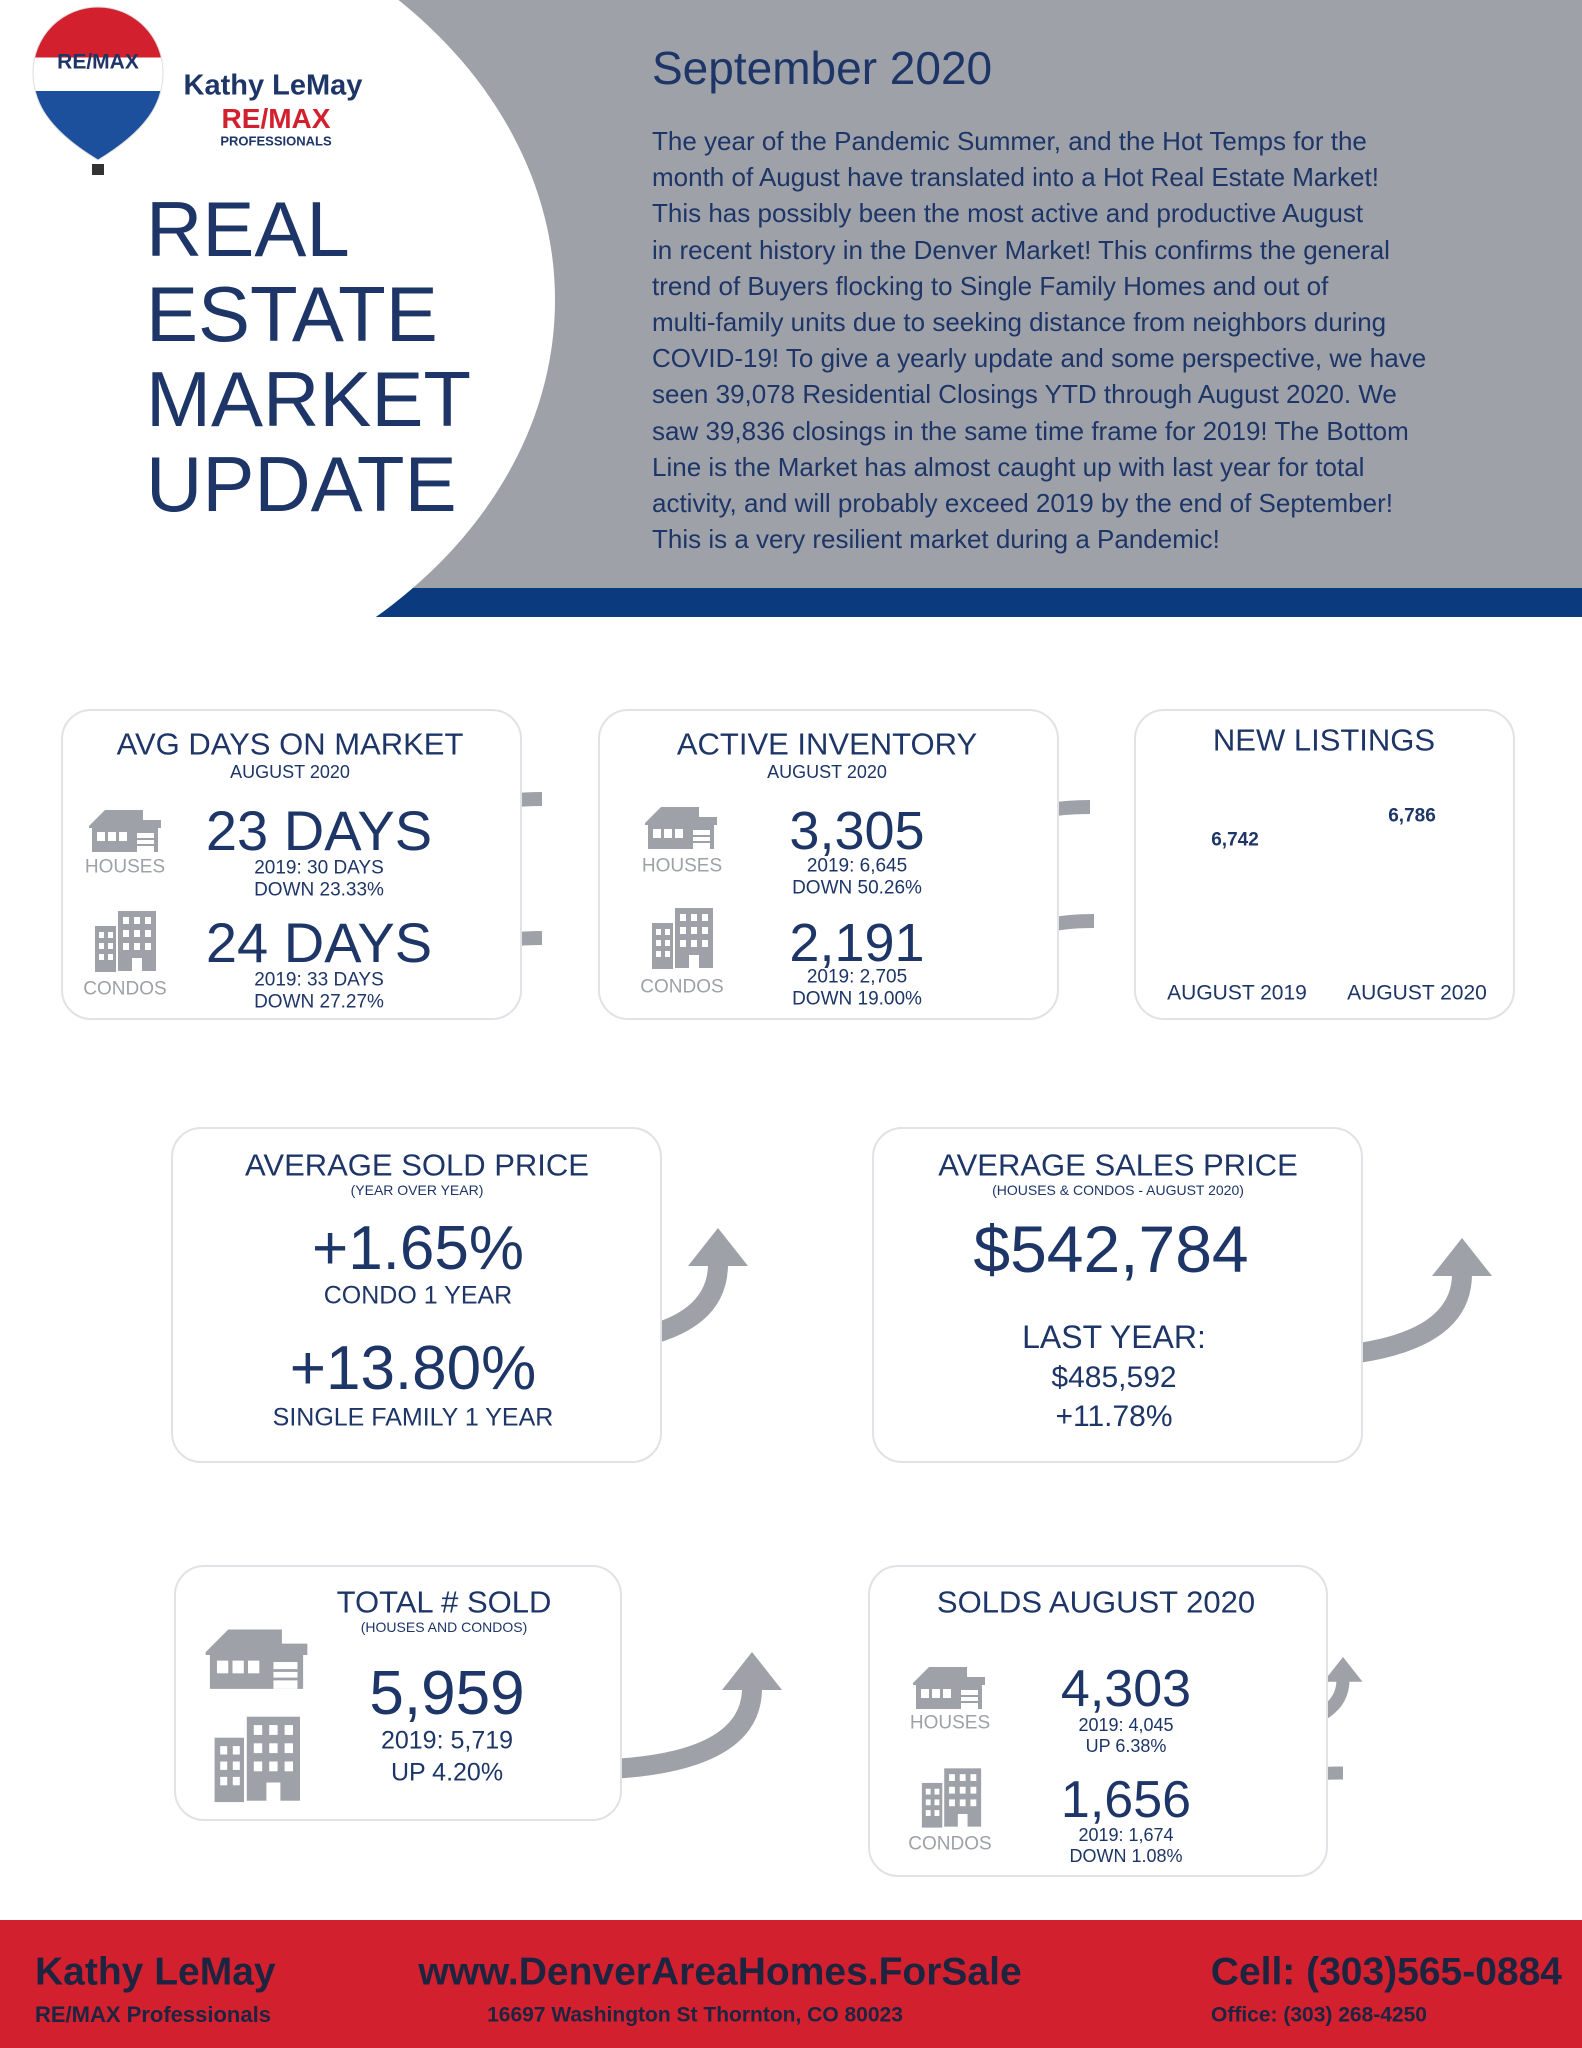 This screenshot has width=1582, height=2048. What do you see at coordinates (444, 1602) in the screenshot?
I see `card-title: TOTAL # SOLD` at bounding box center [444, 1602].